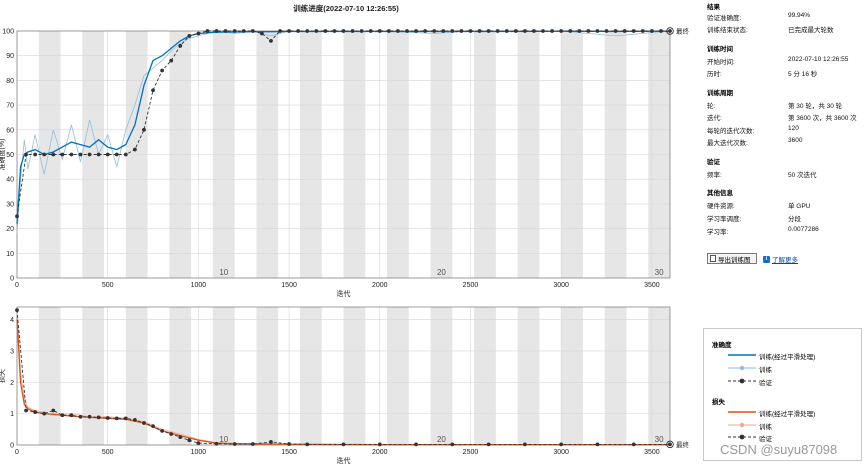 Image resolution: width=865 pixels, height=466 pixels. Describe the element at coordinates (199, 452) in the screenshot. I see `loss-x-tick-label: 1000` at that location.